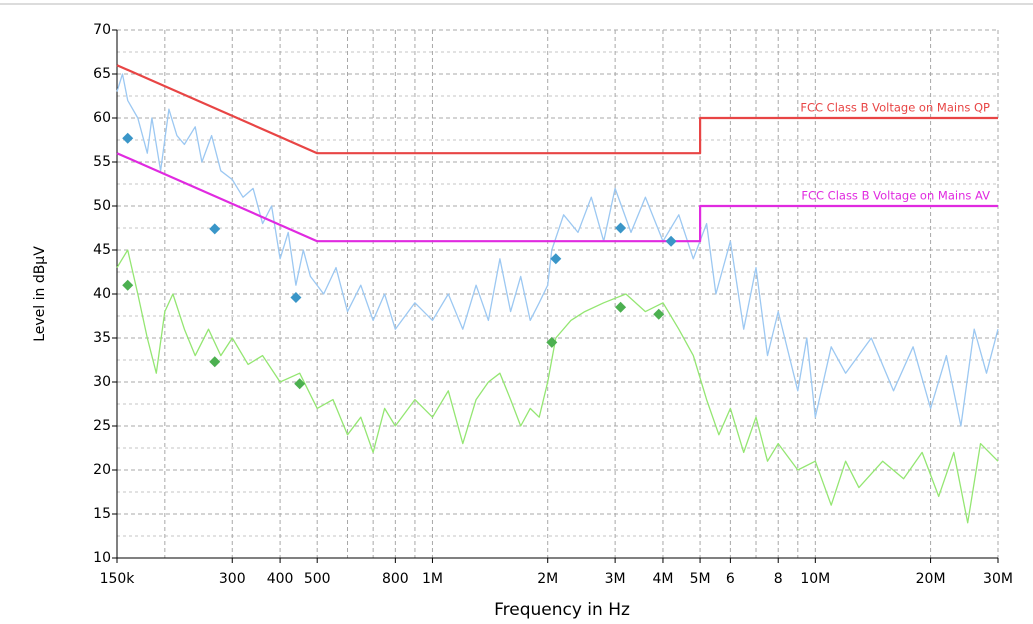  Describe the element at coordinates (778, 579) in the screenshot. I see `x-tick-label: 8` at that location.